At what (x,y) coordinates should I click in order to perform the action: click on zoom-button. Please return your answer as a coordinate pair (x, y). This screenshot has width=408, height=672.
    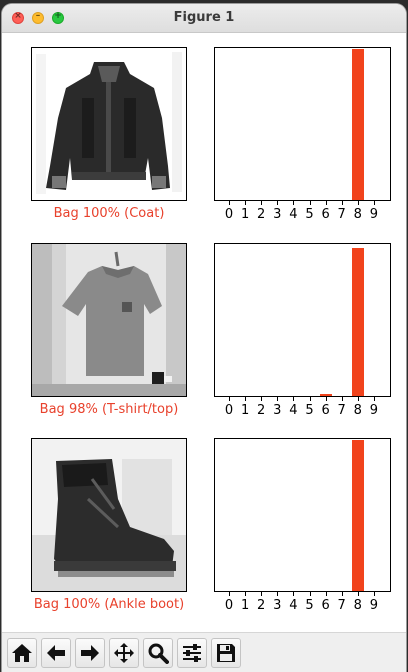
    Looking at the image, I should click on (158, 653).